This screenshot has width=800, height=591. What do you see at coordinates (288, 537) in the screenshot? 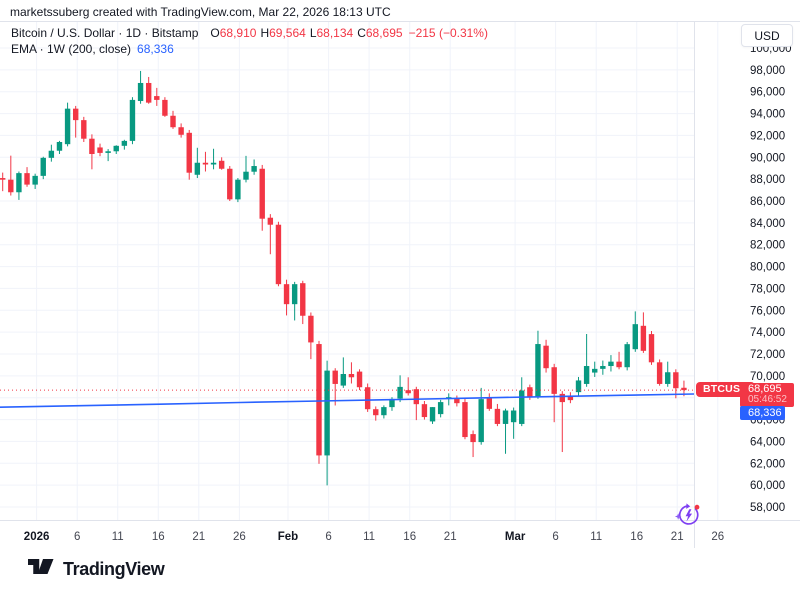
I see `time-tick-label: Feb` at bounding box center [288, 537].